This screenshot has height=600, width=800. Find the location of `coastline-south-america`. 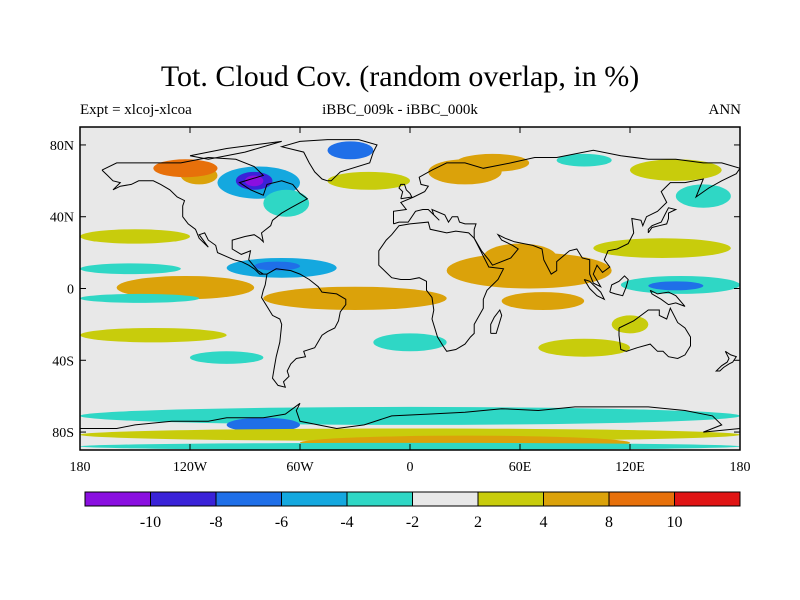

coastline-south-america is located at coordinates (303, 328).